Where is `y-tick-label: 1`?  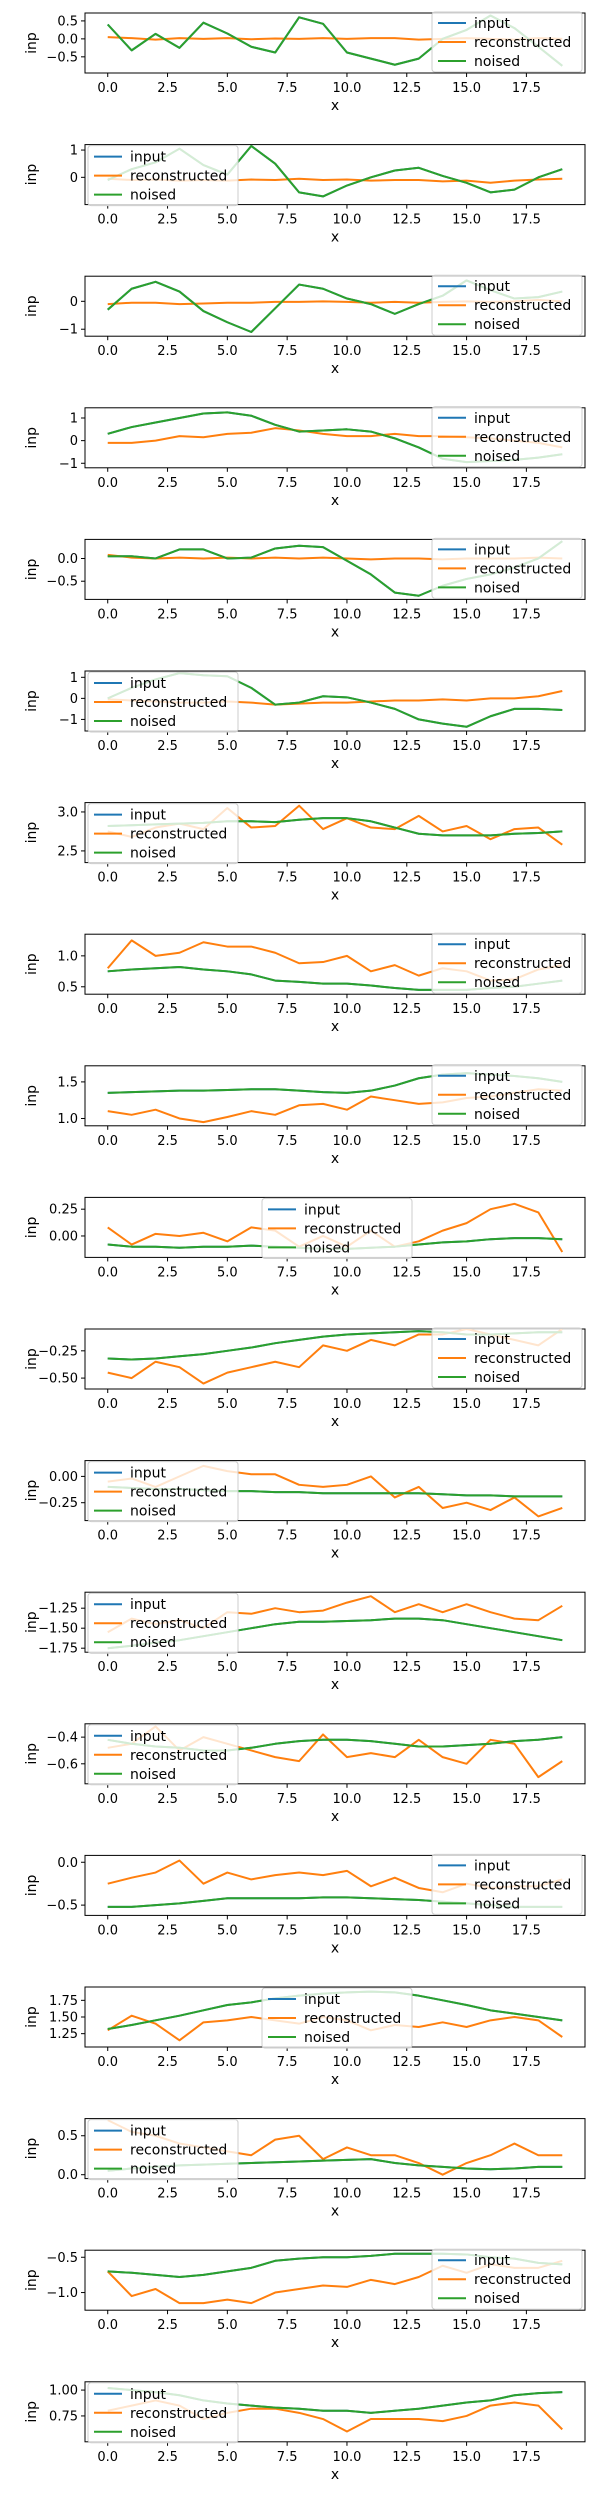
y-tick-label: 1 is located at coordinates (74, 418).